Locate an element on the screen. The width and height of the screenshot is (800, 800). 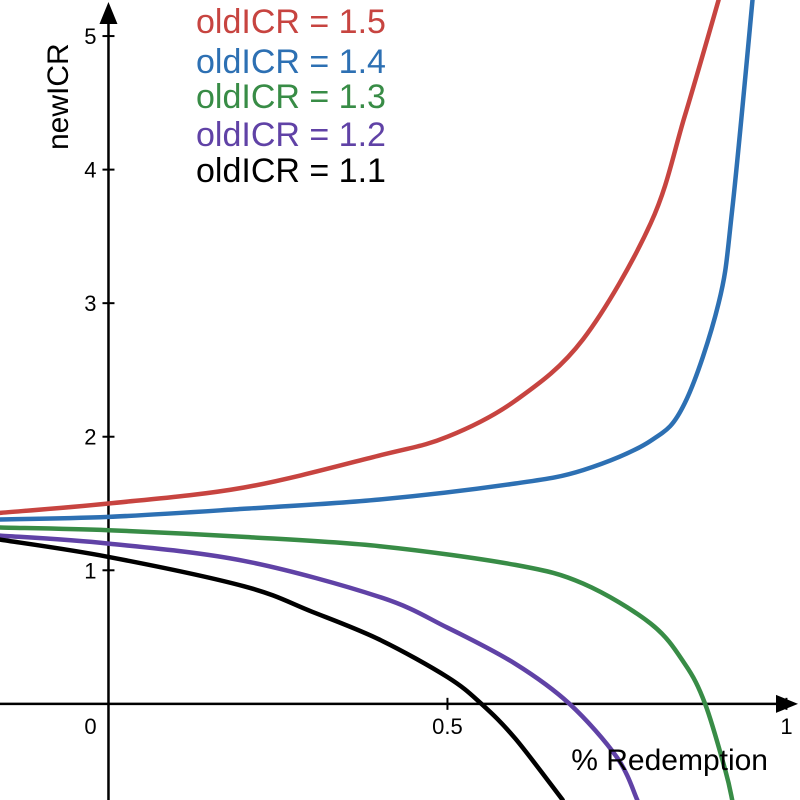
x-tick-label: 1 is located at coordinates (786, 726).